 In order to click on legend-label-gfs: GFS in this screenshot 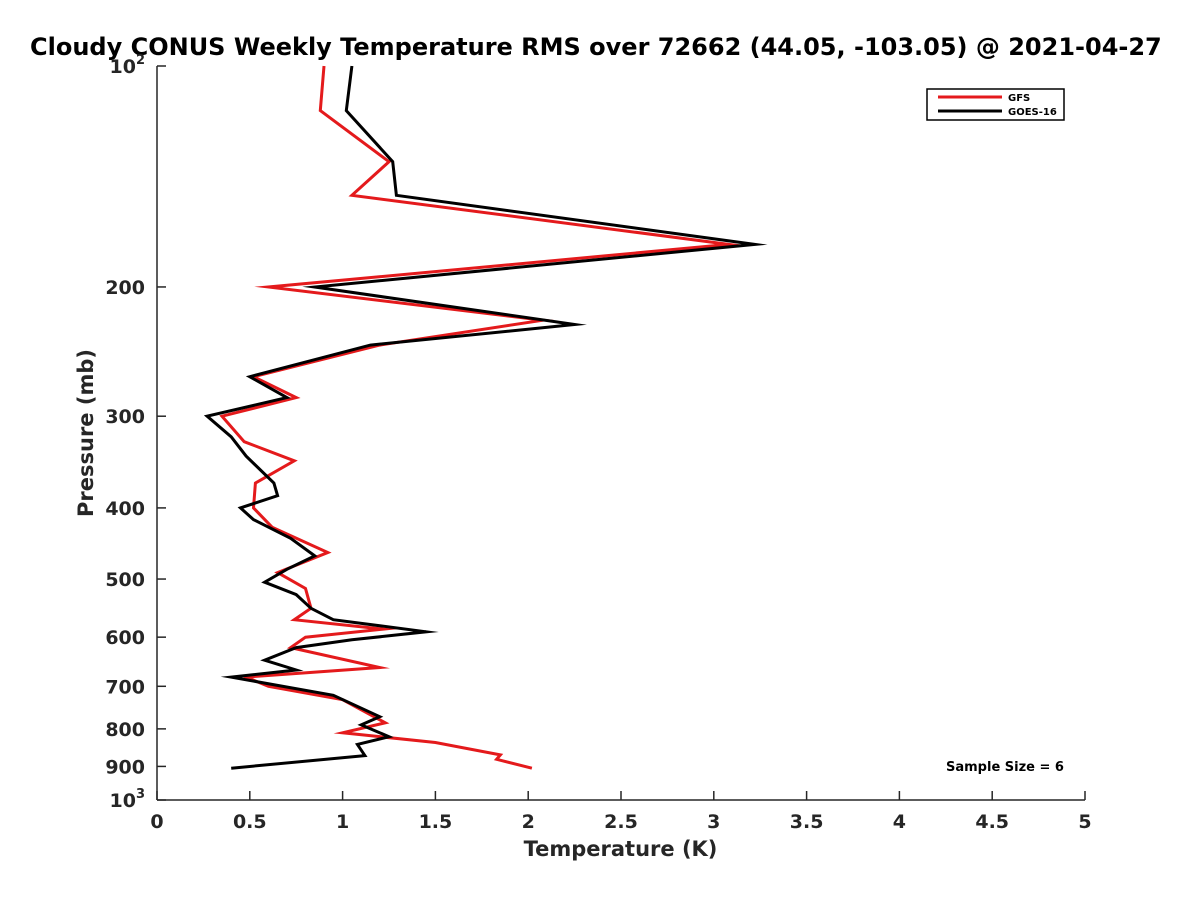, I will do `click(1019, 98)`.